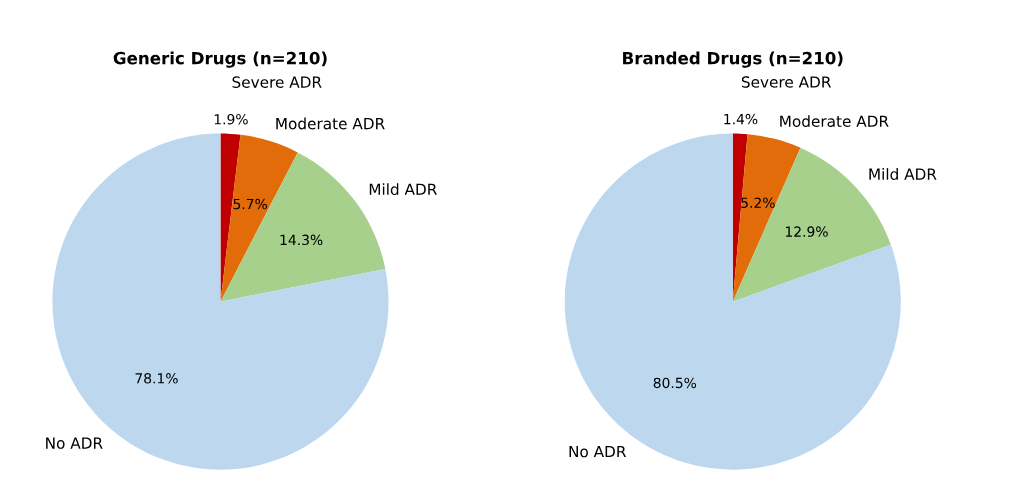  I want to click on chart-title: Generic Drugs (n=210), so click(220, 59).